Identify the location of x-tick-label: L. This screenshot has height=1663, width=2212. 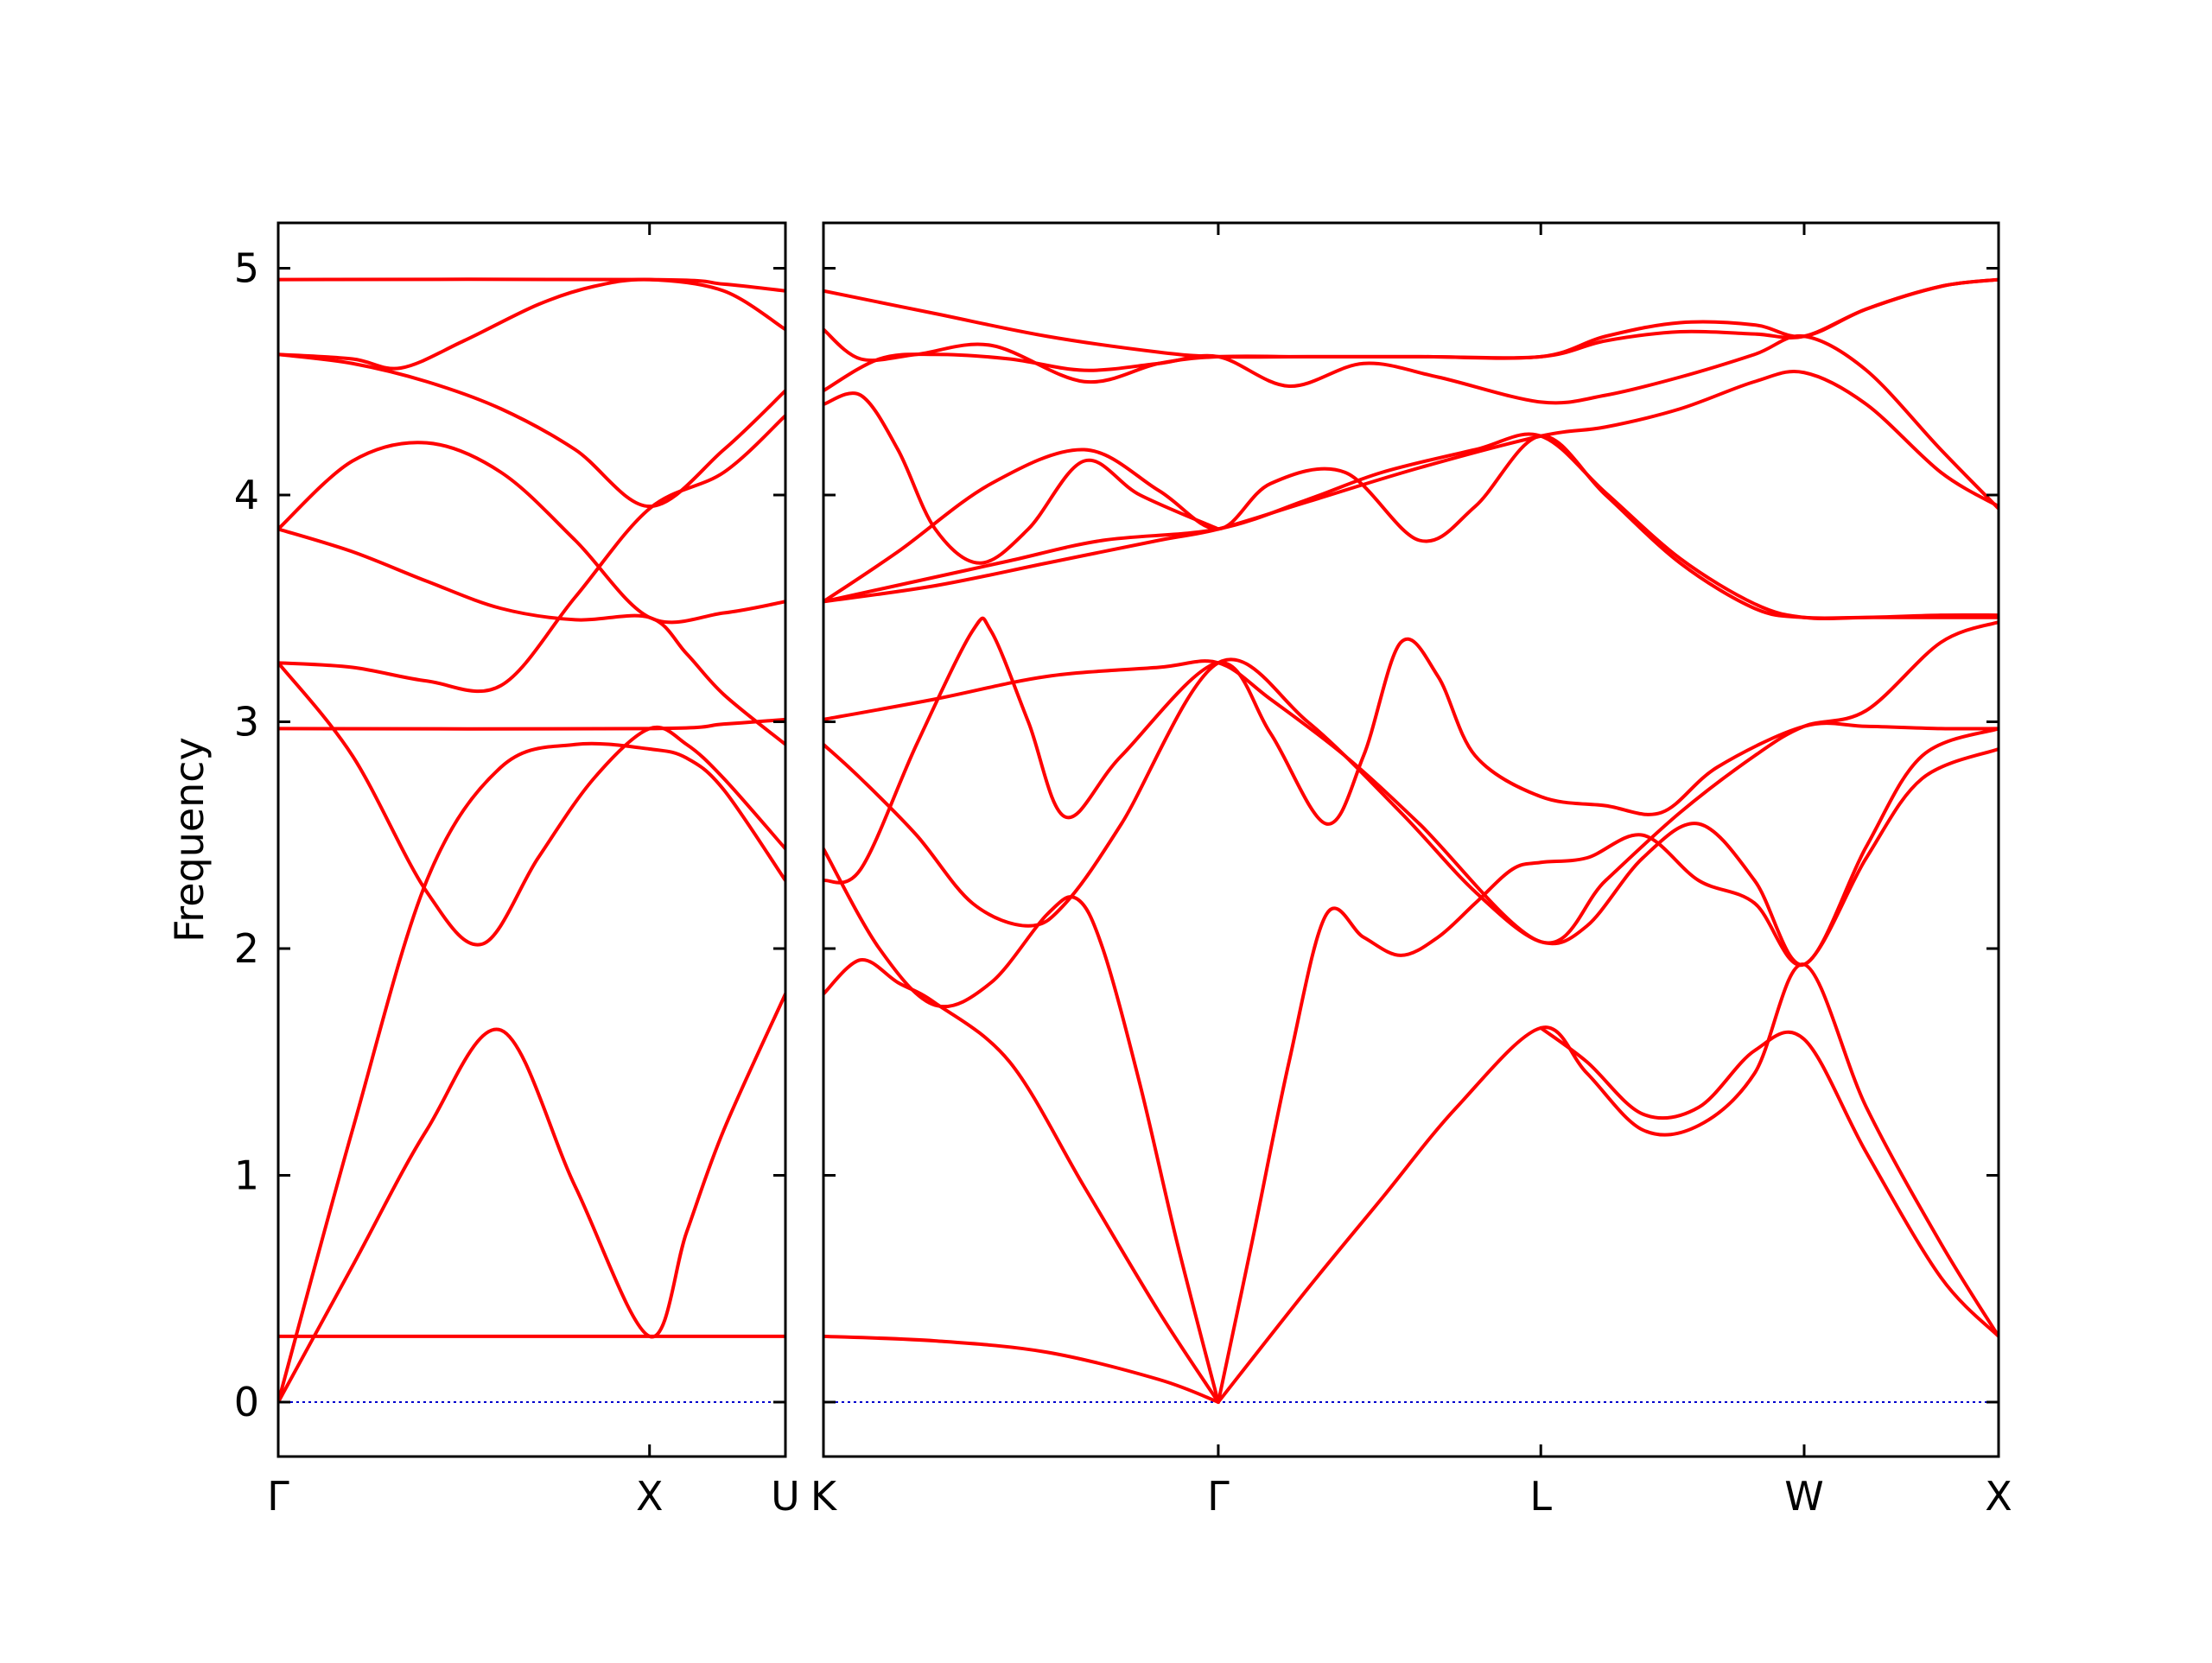
(1540, 1497).